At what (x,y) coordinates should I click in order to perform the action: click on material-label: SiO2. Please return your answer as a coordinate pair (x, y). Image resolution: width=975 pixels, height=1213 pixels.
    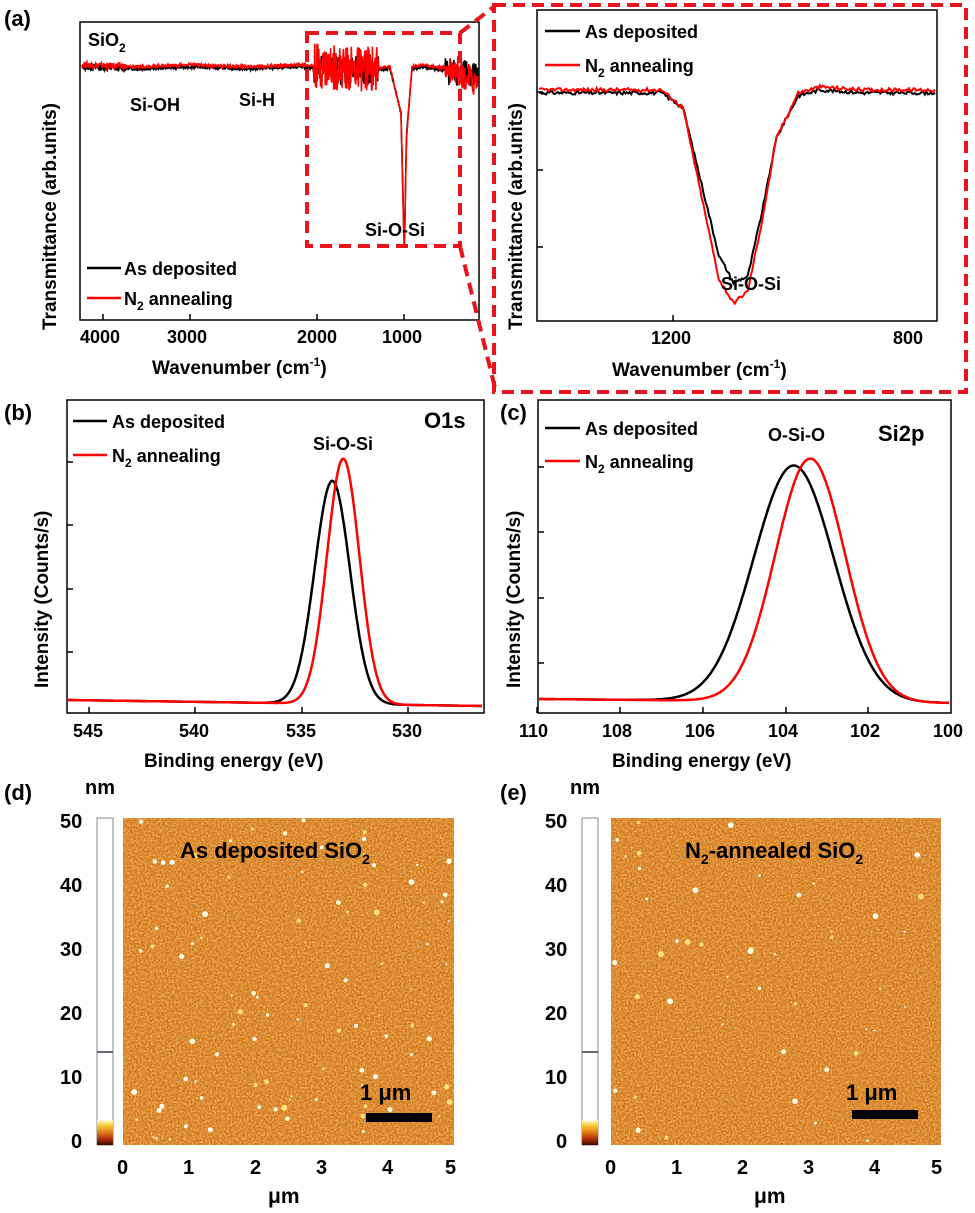
    Looking at the image, I should click on (107, 42).